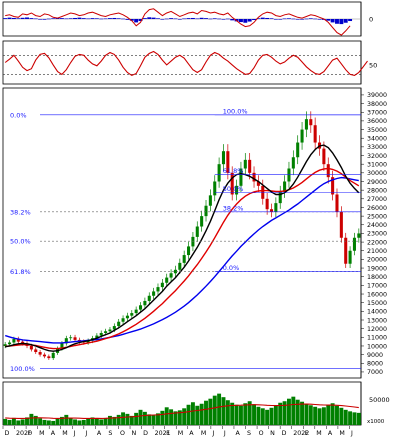  What do you see at coordinates (377, 277) in the screenshot?
I see `price-tick-label: 18000` at bounding box center [377, 277].